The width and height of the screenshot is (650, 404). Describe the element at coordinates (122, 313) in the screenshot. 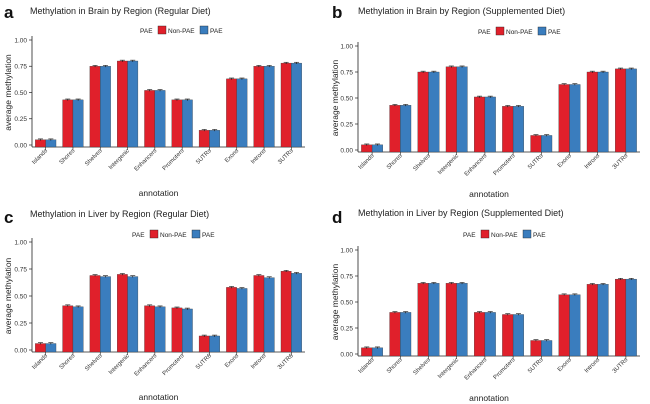

I see `bar-non-pae-intergenic` at that location.